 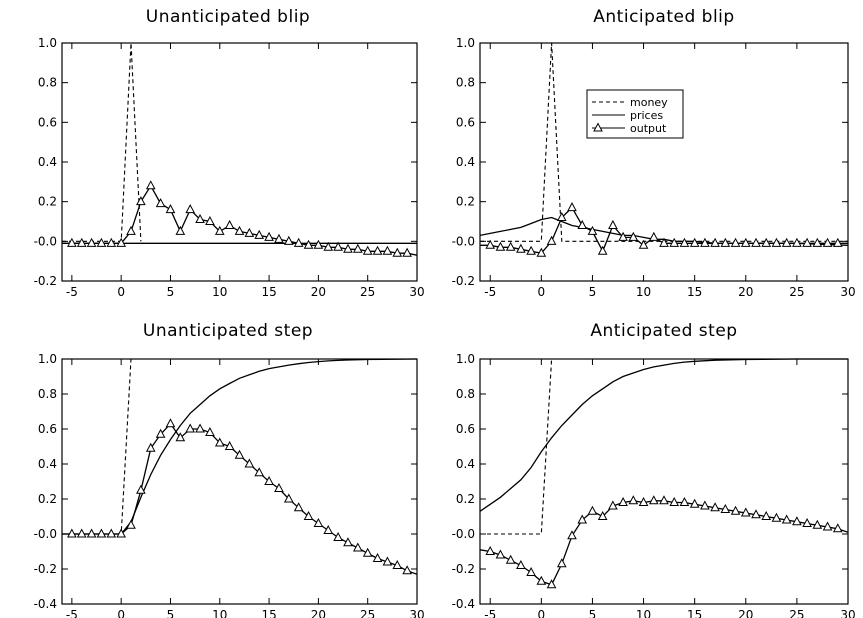 What do you see at coordinates (542, 292) in the screenshot?
I see `x-tick-label: 0` at bounding box center [542, 292].